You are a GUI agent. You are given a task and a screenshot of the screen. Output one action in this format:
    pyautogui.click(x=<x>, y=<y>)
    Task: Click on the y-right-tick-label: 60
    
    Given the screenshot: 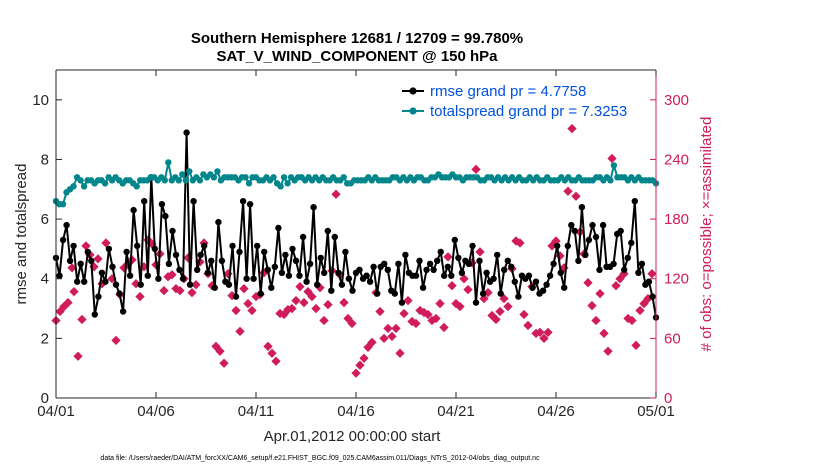 What is the action you would take?
    pyautogui.click(x=672, y=338)
    